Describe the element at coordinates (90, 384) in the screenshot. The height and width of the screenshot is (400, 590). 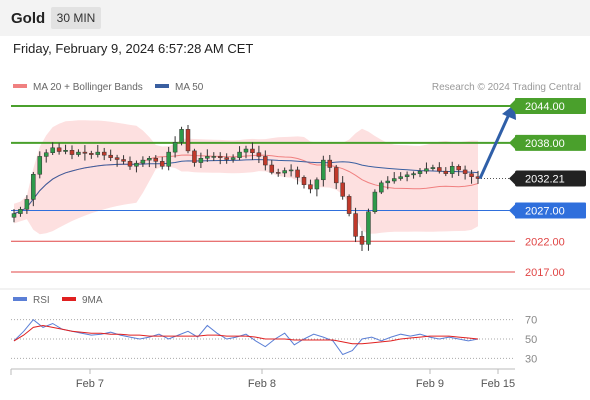
I see `x-tick-label: Feb 7` at that location.